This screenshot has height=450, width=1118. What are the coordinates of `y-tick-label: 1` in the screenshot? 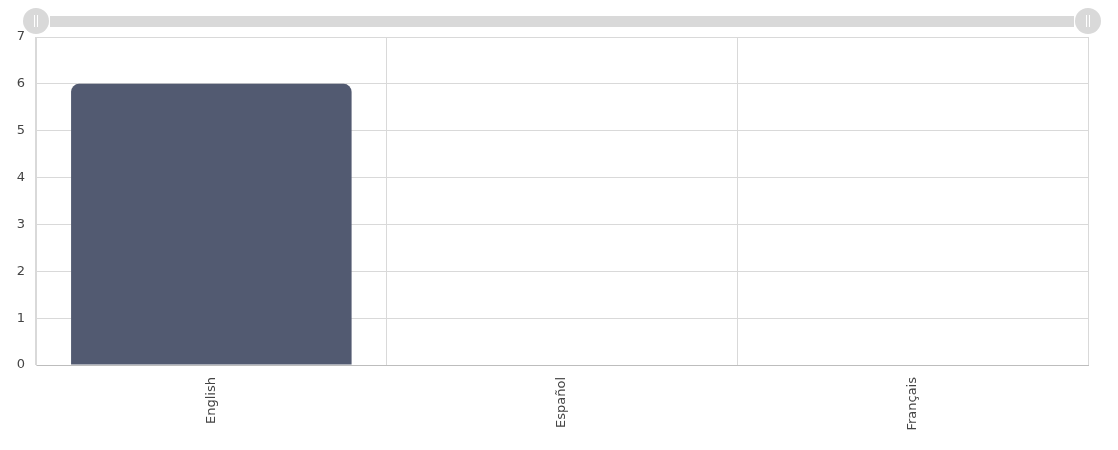 It's located at (20, 317).